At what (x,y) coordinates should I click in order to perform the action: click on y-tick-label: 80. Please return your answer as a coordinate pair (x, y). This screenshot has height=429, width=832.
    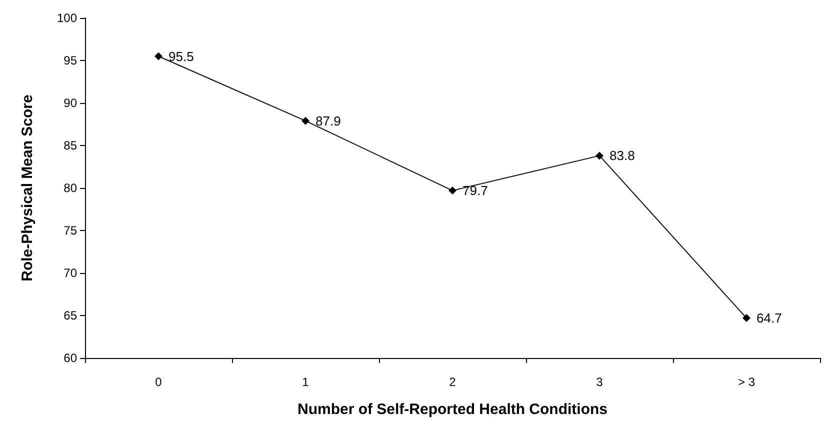
    Looking at the image, I should click on (71, 188).